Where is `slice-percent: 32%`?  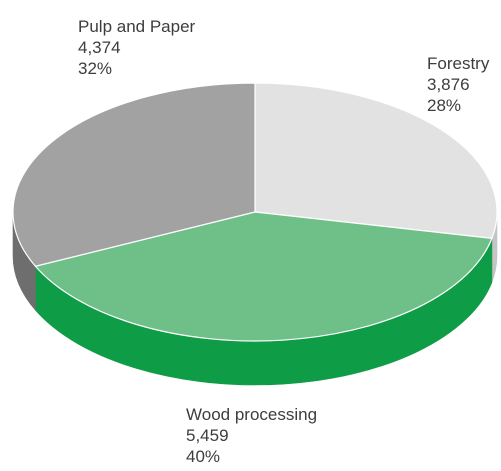 slice-percent: 32% is located at coordinates (95, 68).